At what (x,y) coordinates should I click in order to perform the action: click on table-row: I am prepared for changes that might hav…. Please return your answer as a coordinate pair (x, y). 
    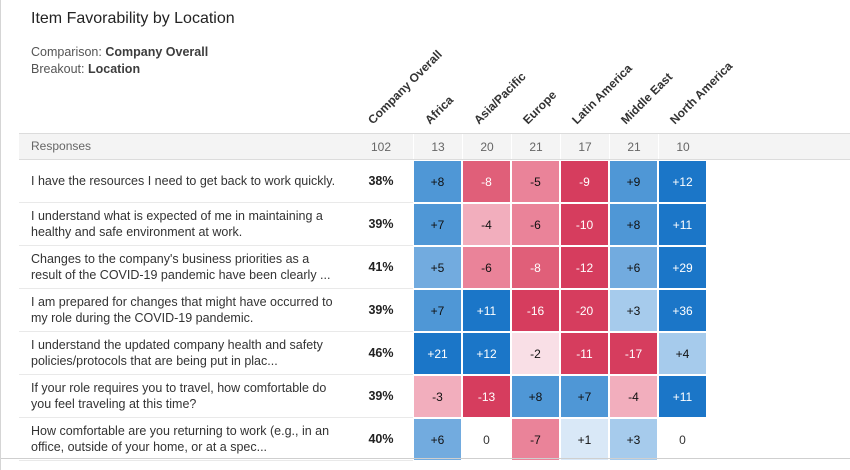
    Looking at the image, I should click on (434, 310).